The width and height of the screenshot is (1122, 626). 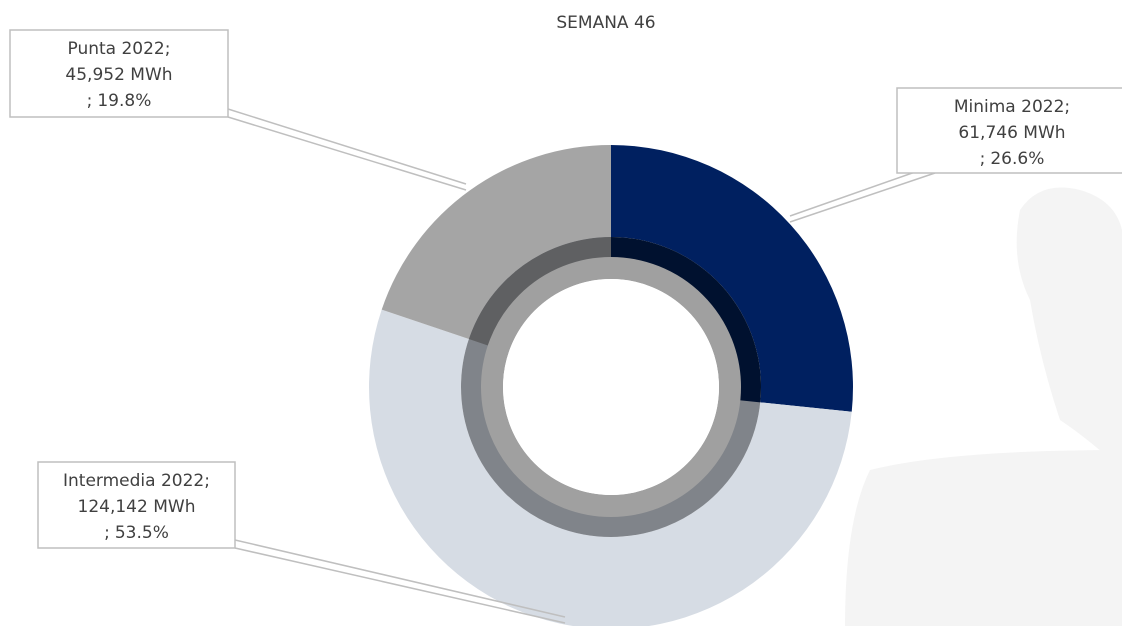 I want to click on category-label: Intermedia 2022, so click(x=133, y=481).